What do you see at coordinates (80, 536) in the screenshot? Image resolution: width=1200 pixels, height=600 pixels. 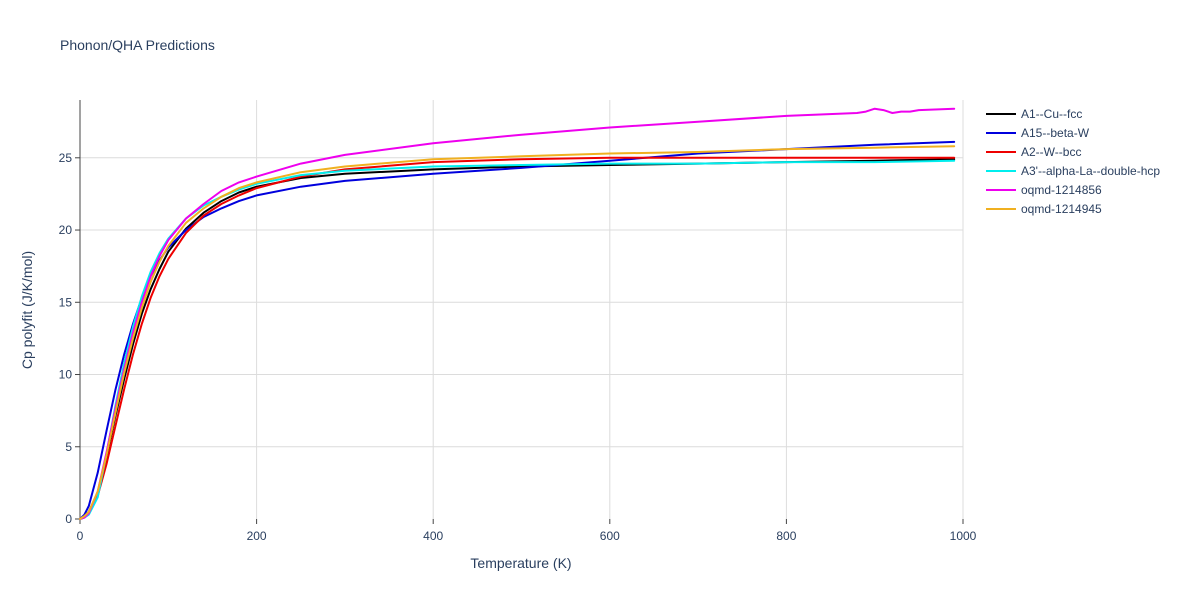 I see `x-tick-label: 0` at bounding box center [80, 536].